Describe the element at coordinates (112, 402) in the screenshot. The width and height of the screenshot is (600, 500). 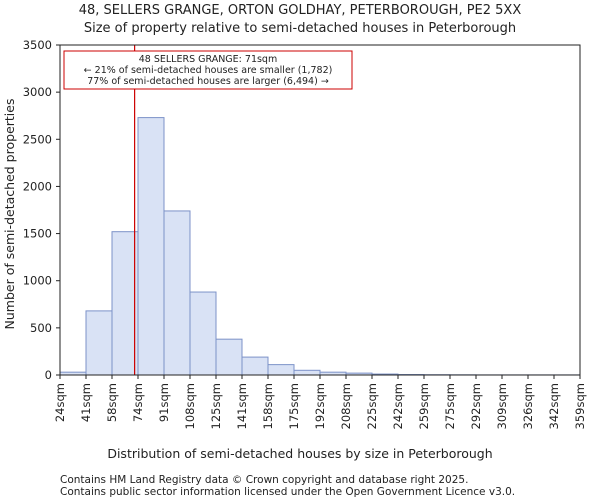
I see `x-tick-label: 58sqm` at that location.